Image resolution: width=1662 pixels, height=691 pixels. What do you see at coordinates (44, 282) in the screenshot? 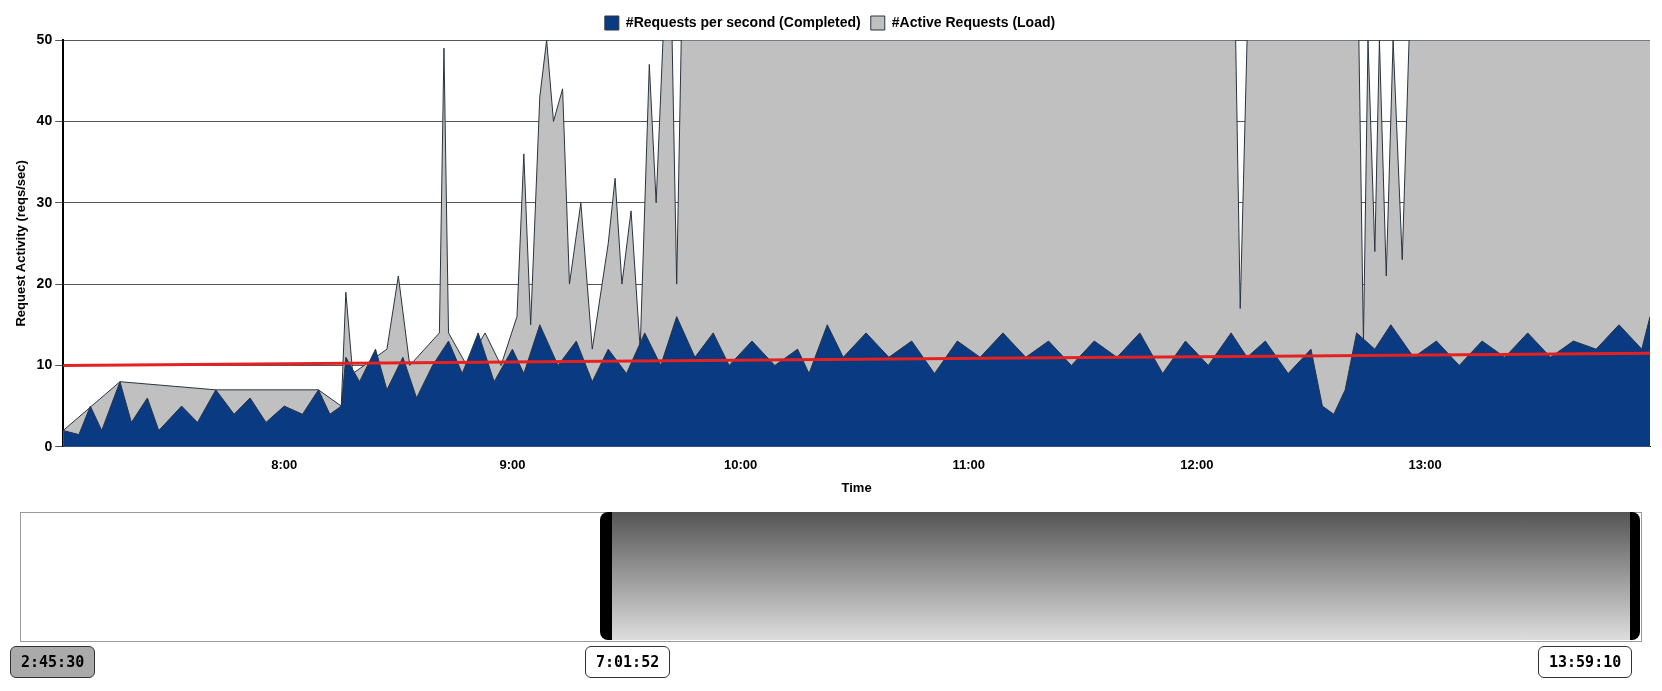
I see `y-tick-label: 20` at bounding box center [44, 282].